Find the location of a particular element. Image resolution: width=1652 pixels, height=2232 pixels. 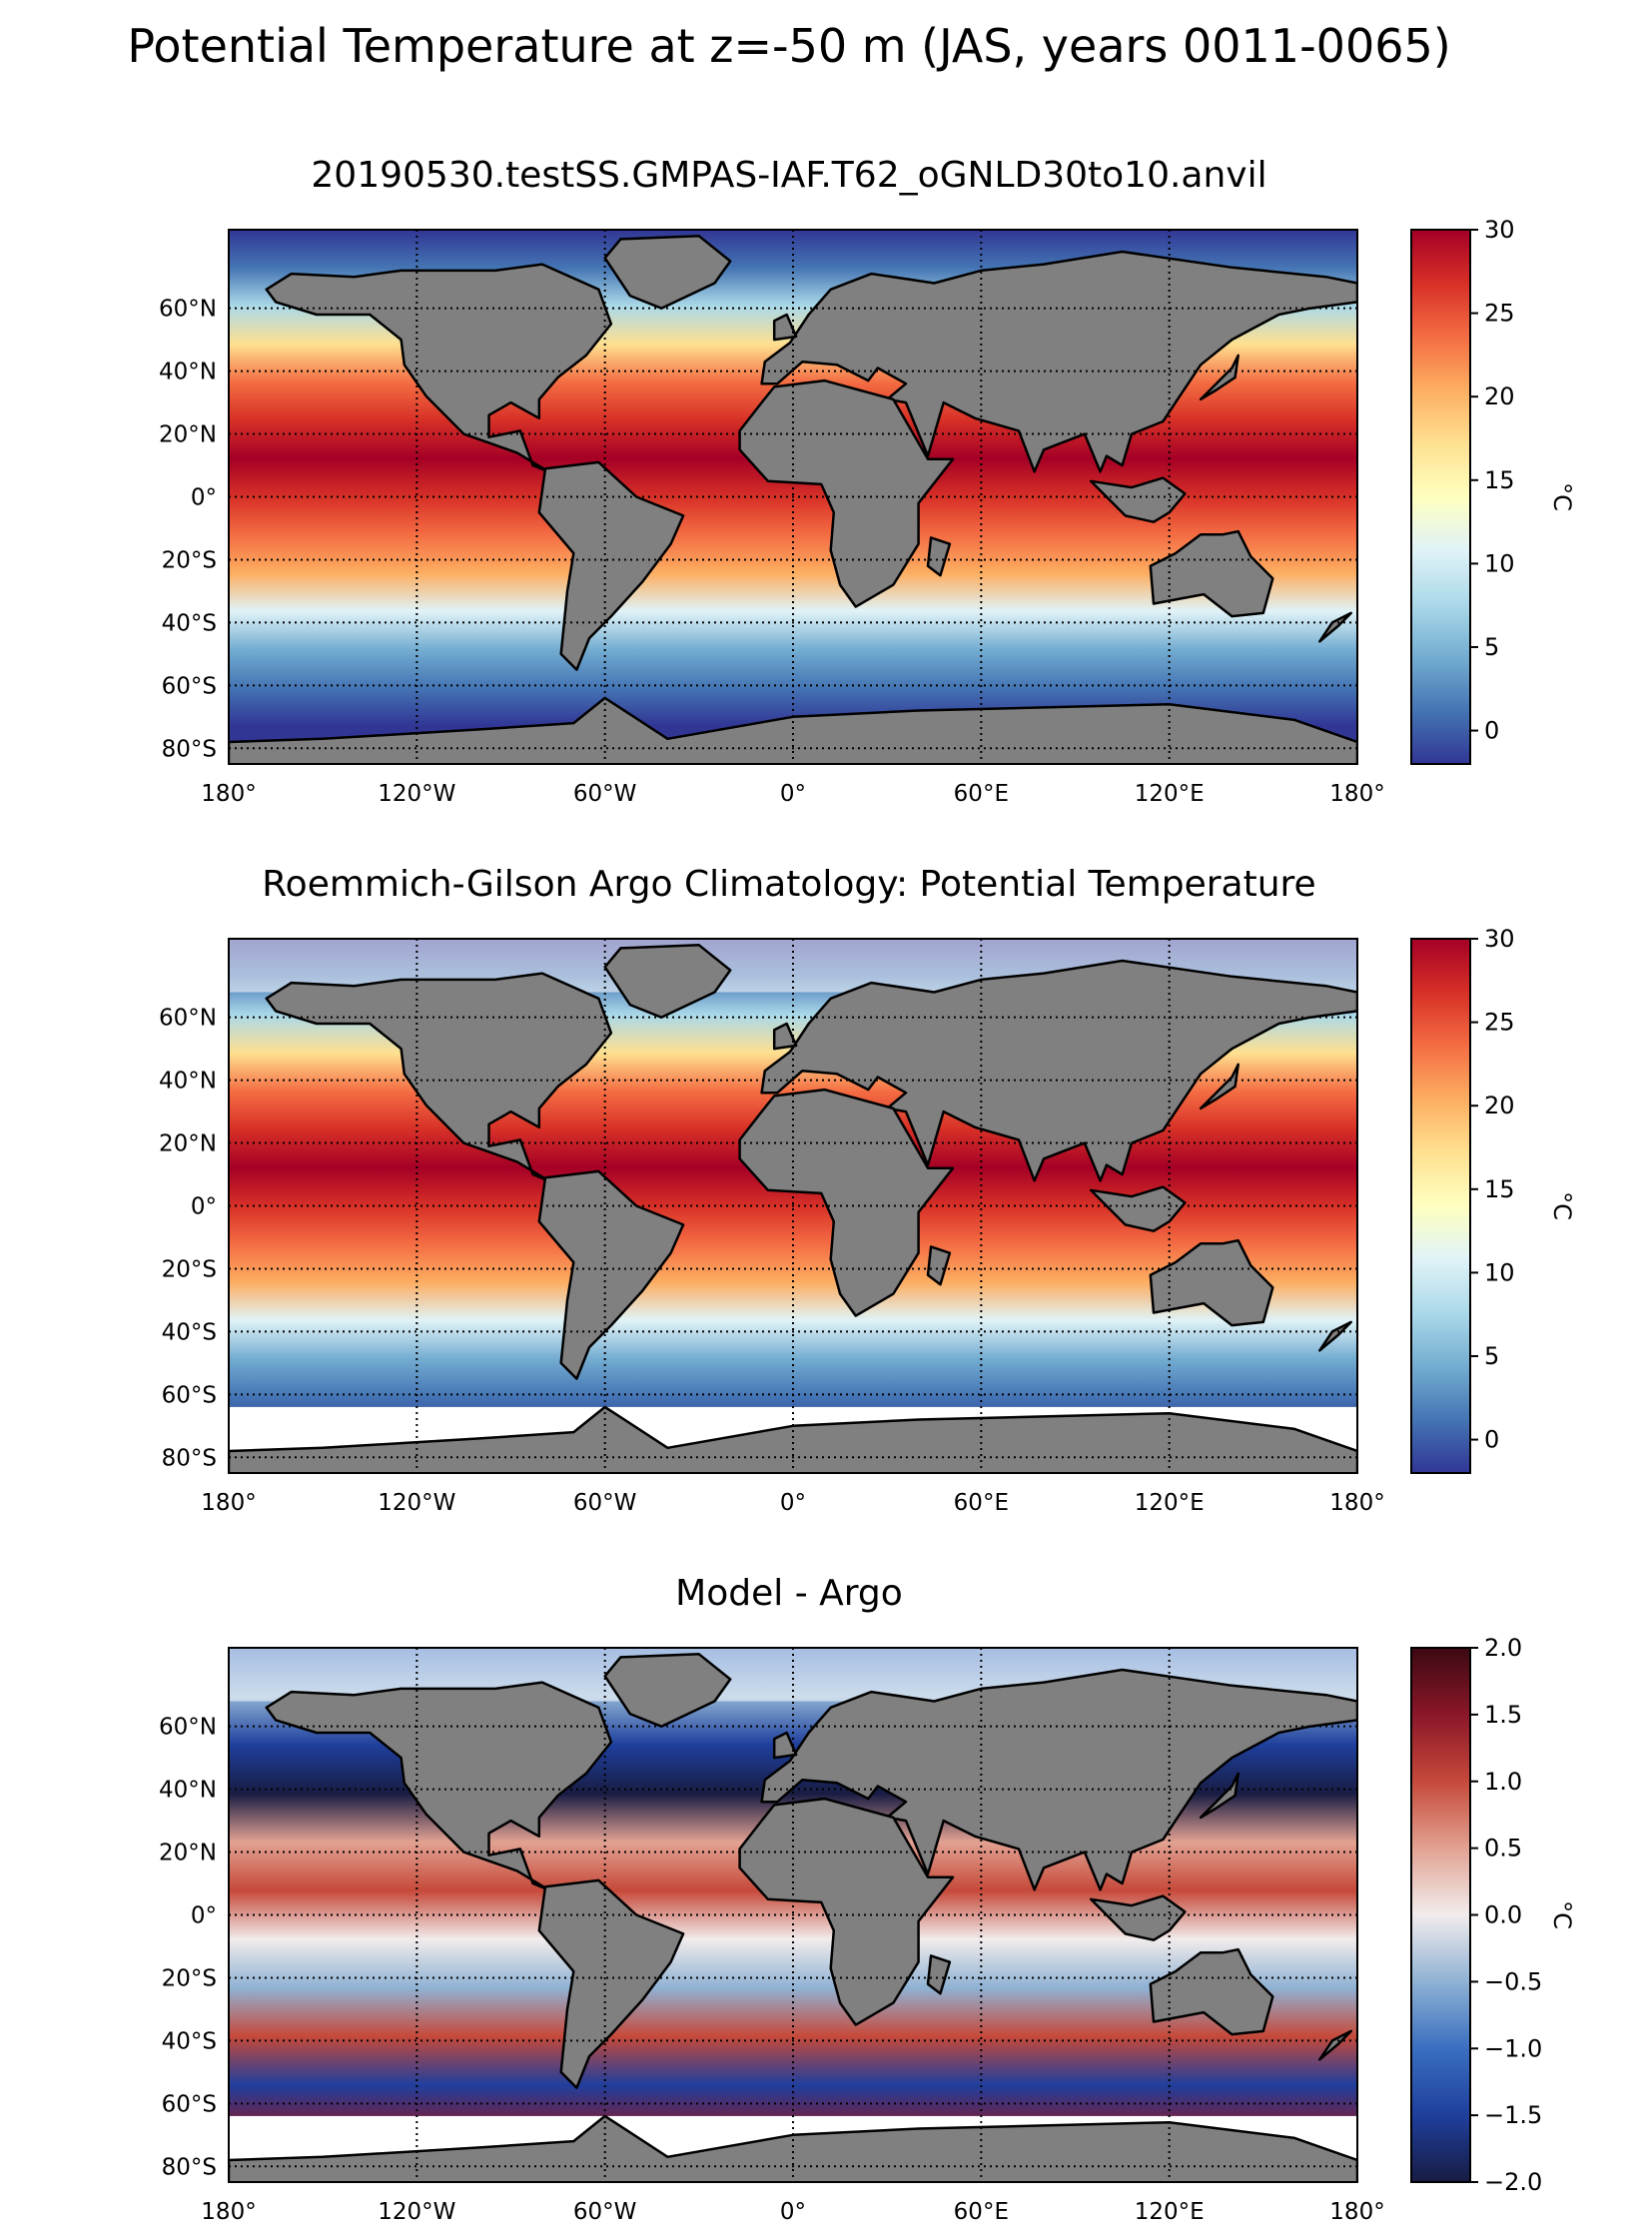

landmass-eurasia is located at coordinates (1058, 1071).